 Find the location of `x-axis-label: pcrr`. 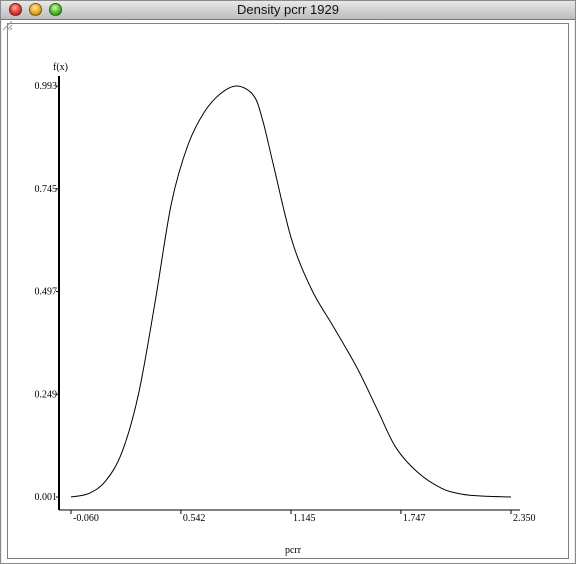

x-axis-label: pcrr is located at coordinates (293, 550).